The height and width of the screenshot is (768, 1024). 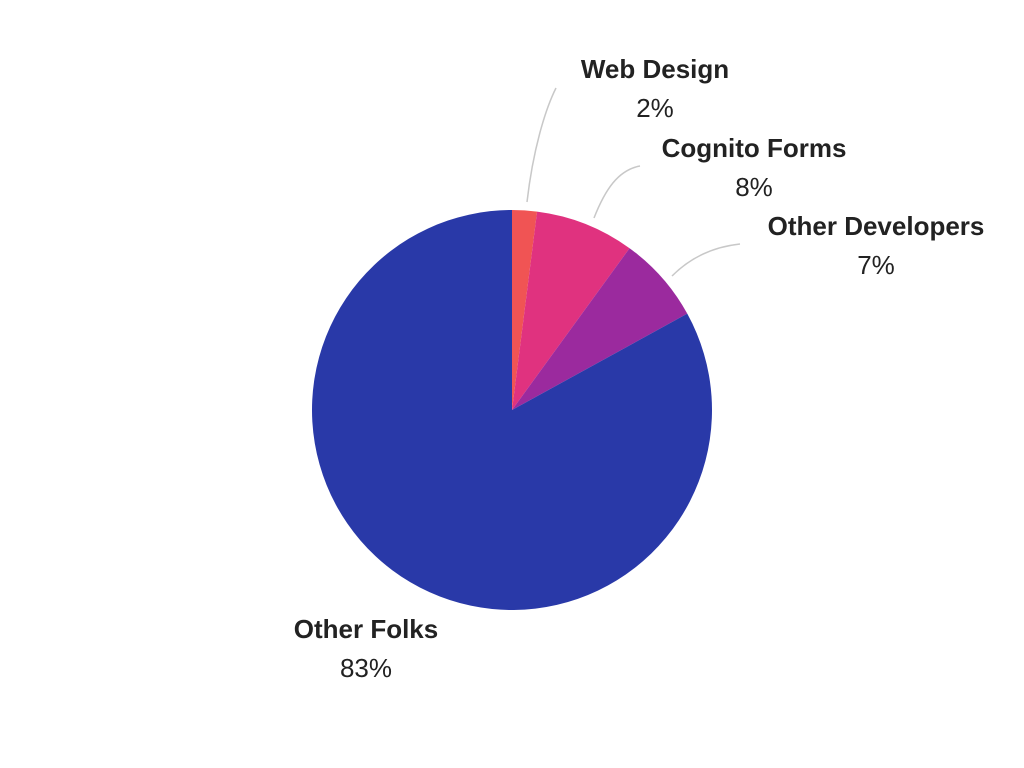 I want to click on slice-value-other-folks: 83%, so click(x=366, y=668).